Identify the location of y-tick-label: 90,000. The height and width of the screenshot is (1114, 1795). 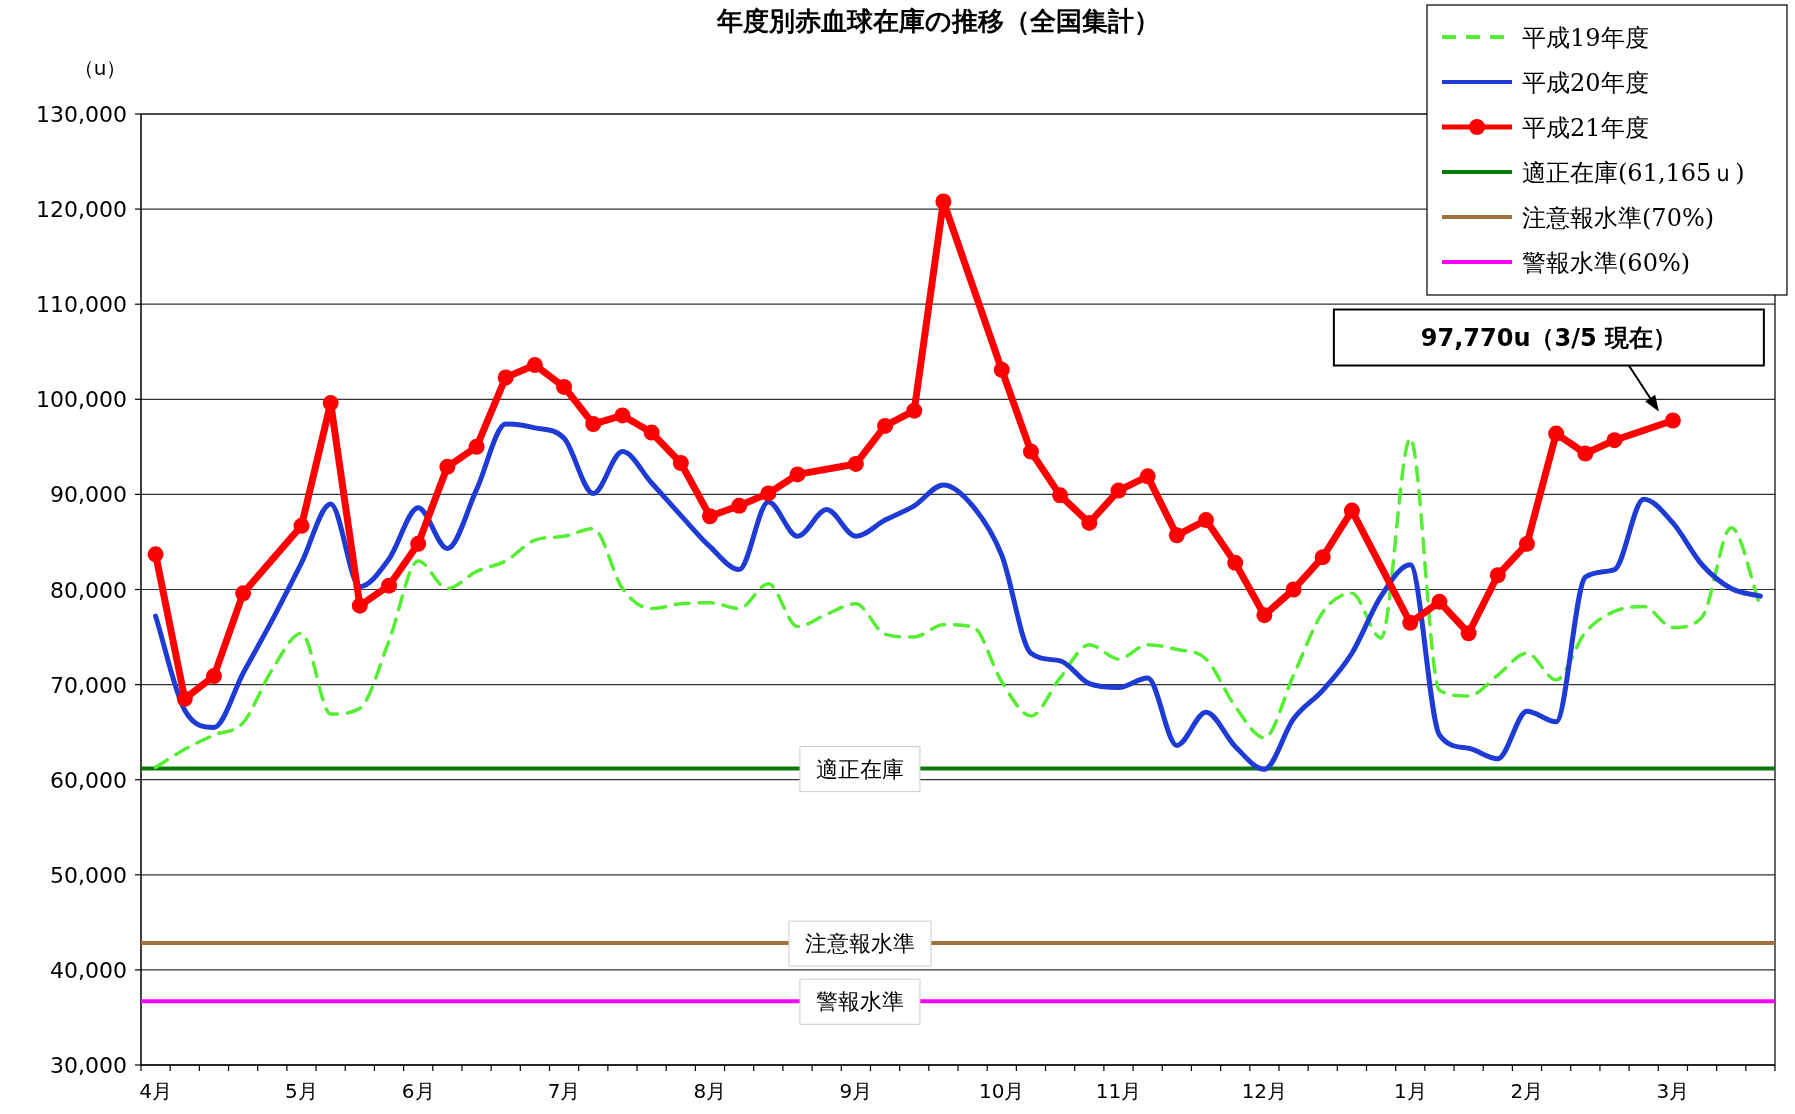
(88, 495).